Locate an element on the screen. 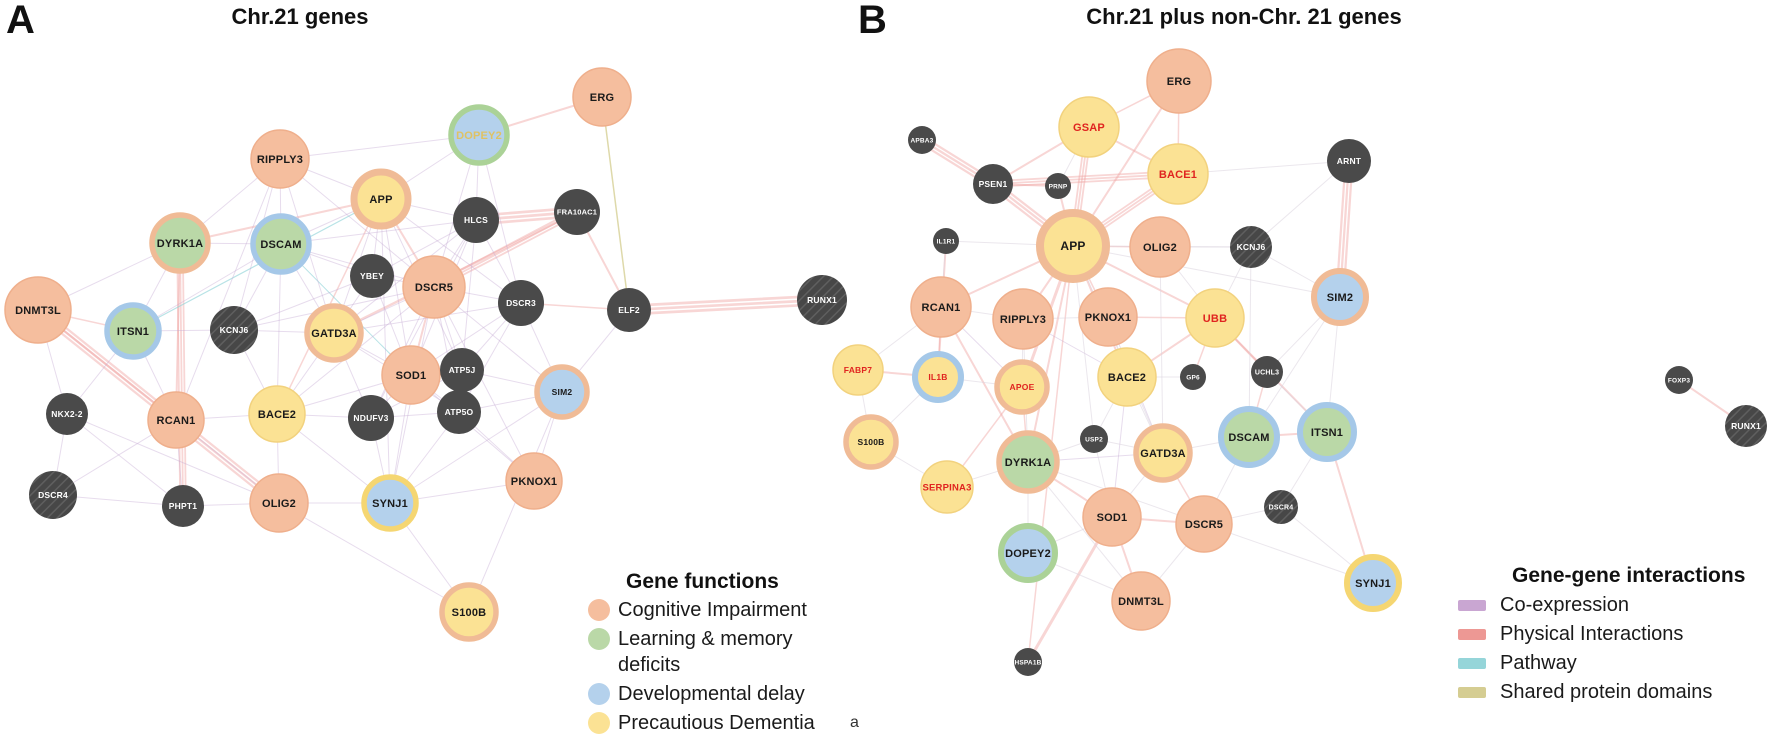 This screenshot has width=1772, height=736. node-uchl3 is located at coordinates (1267, 372).